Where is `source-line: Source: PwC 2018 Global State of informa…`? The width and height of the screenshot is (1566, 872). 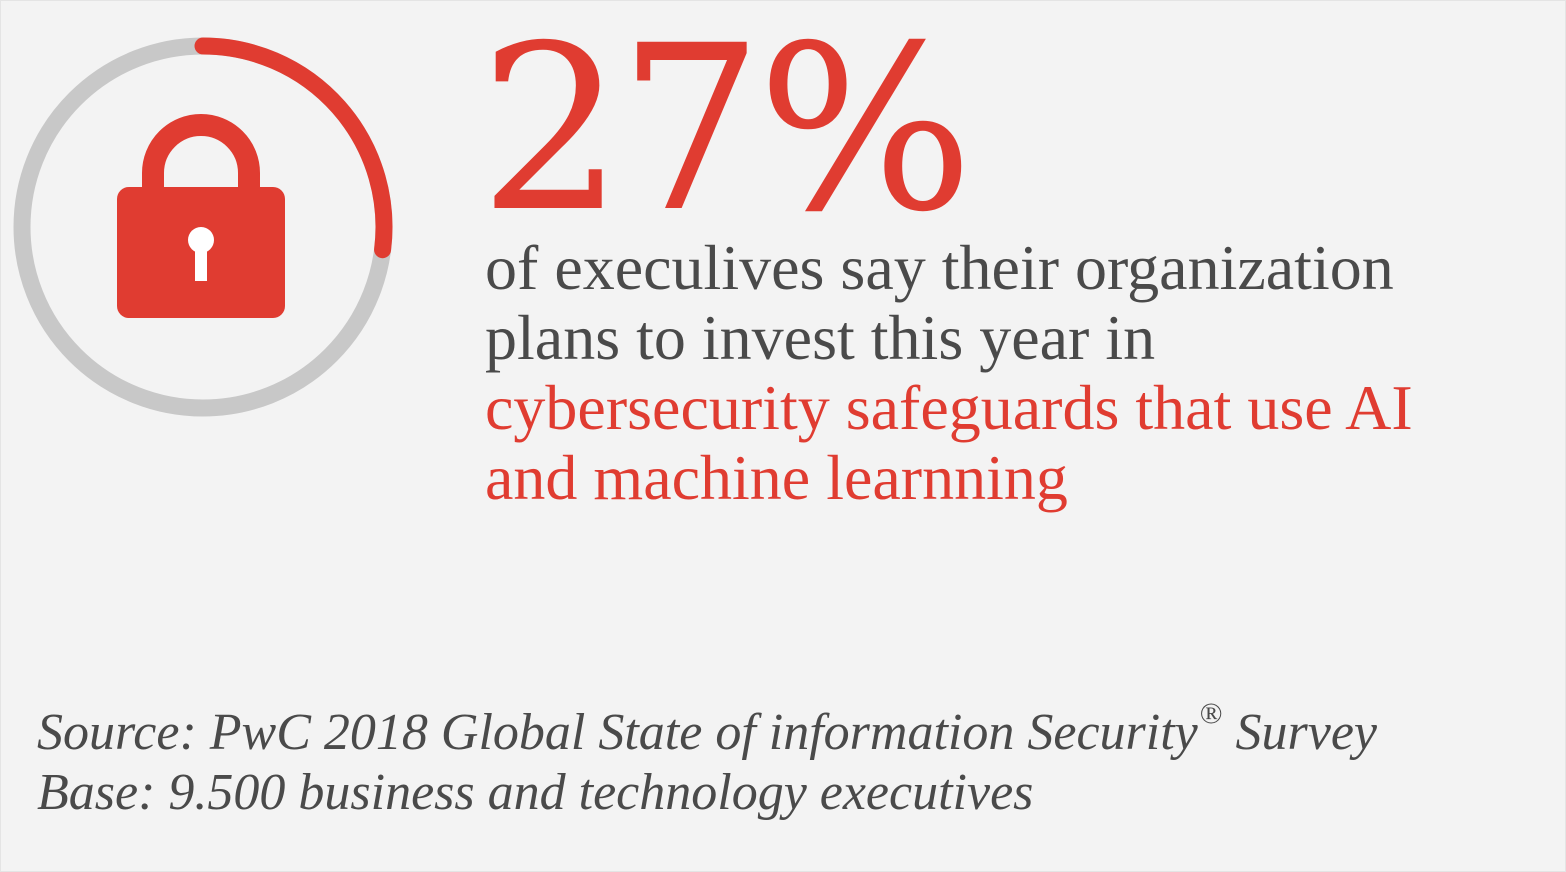 source-line: Source: PwC 2018 Global State of informa… is located at coordinates (707, 731).